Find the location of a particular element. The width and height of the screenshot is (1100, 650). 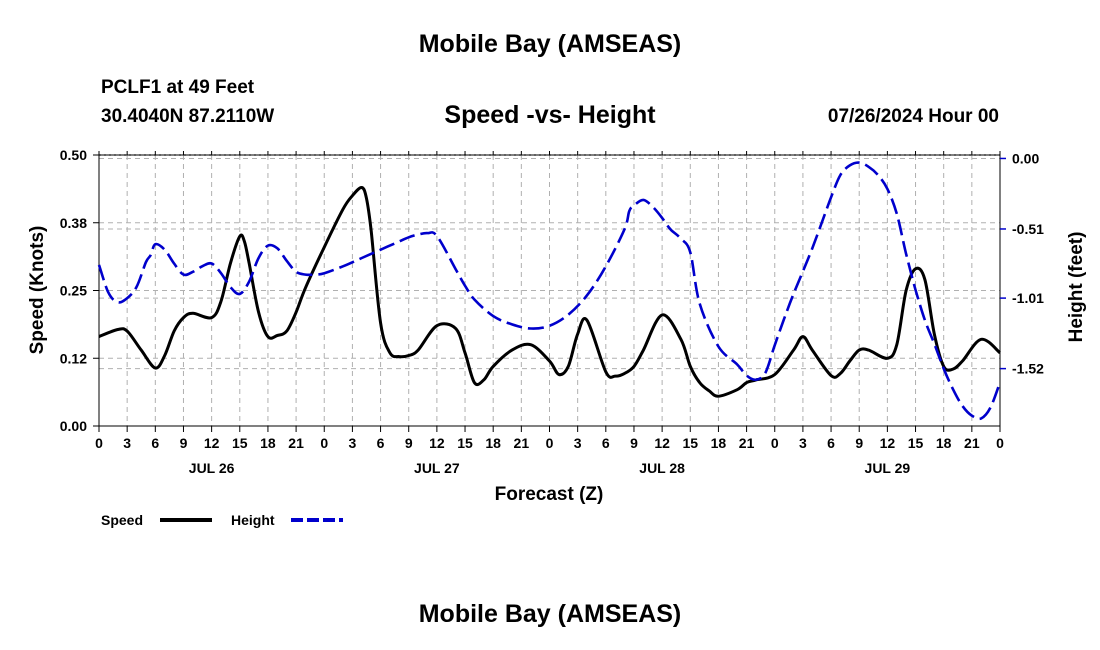

x-day-label: JUL 29 is located at coordinates (888, 468).